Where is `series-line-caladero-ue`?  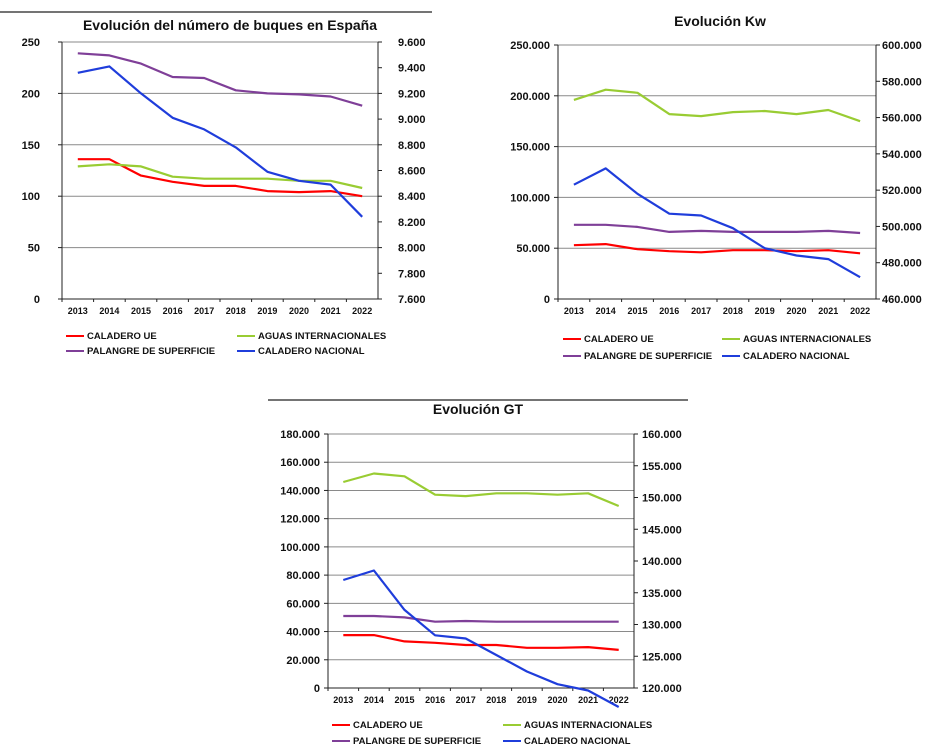 series-line-caladero-ue is located at coordinates (220, 178).